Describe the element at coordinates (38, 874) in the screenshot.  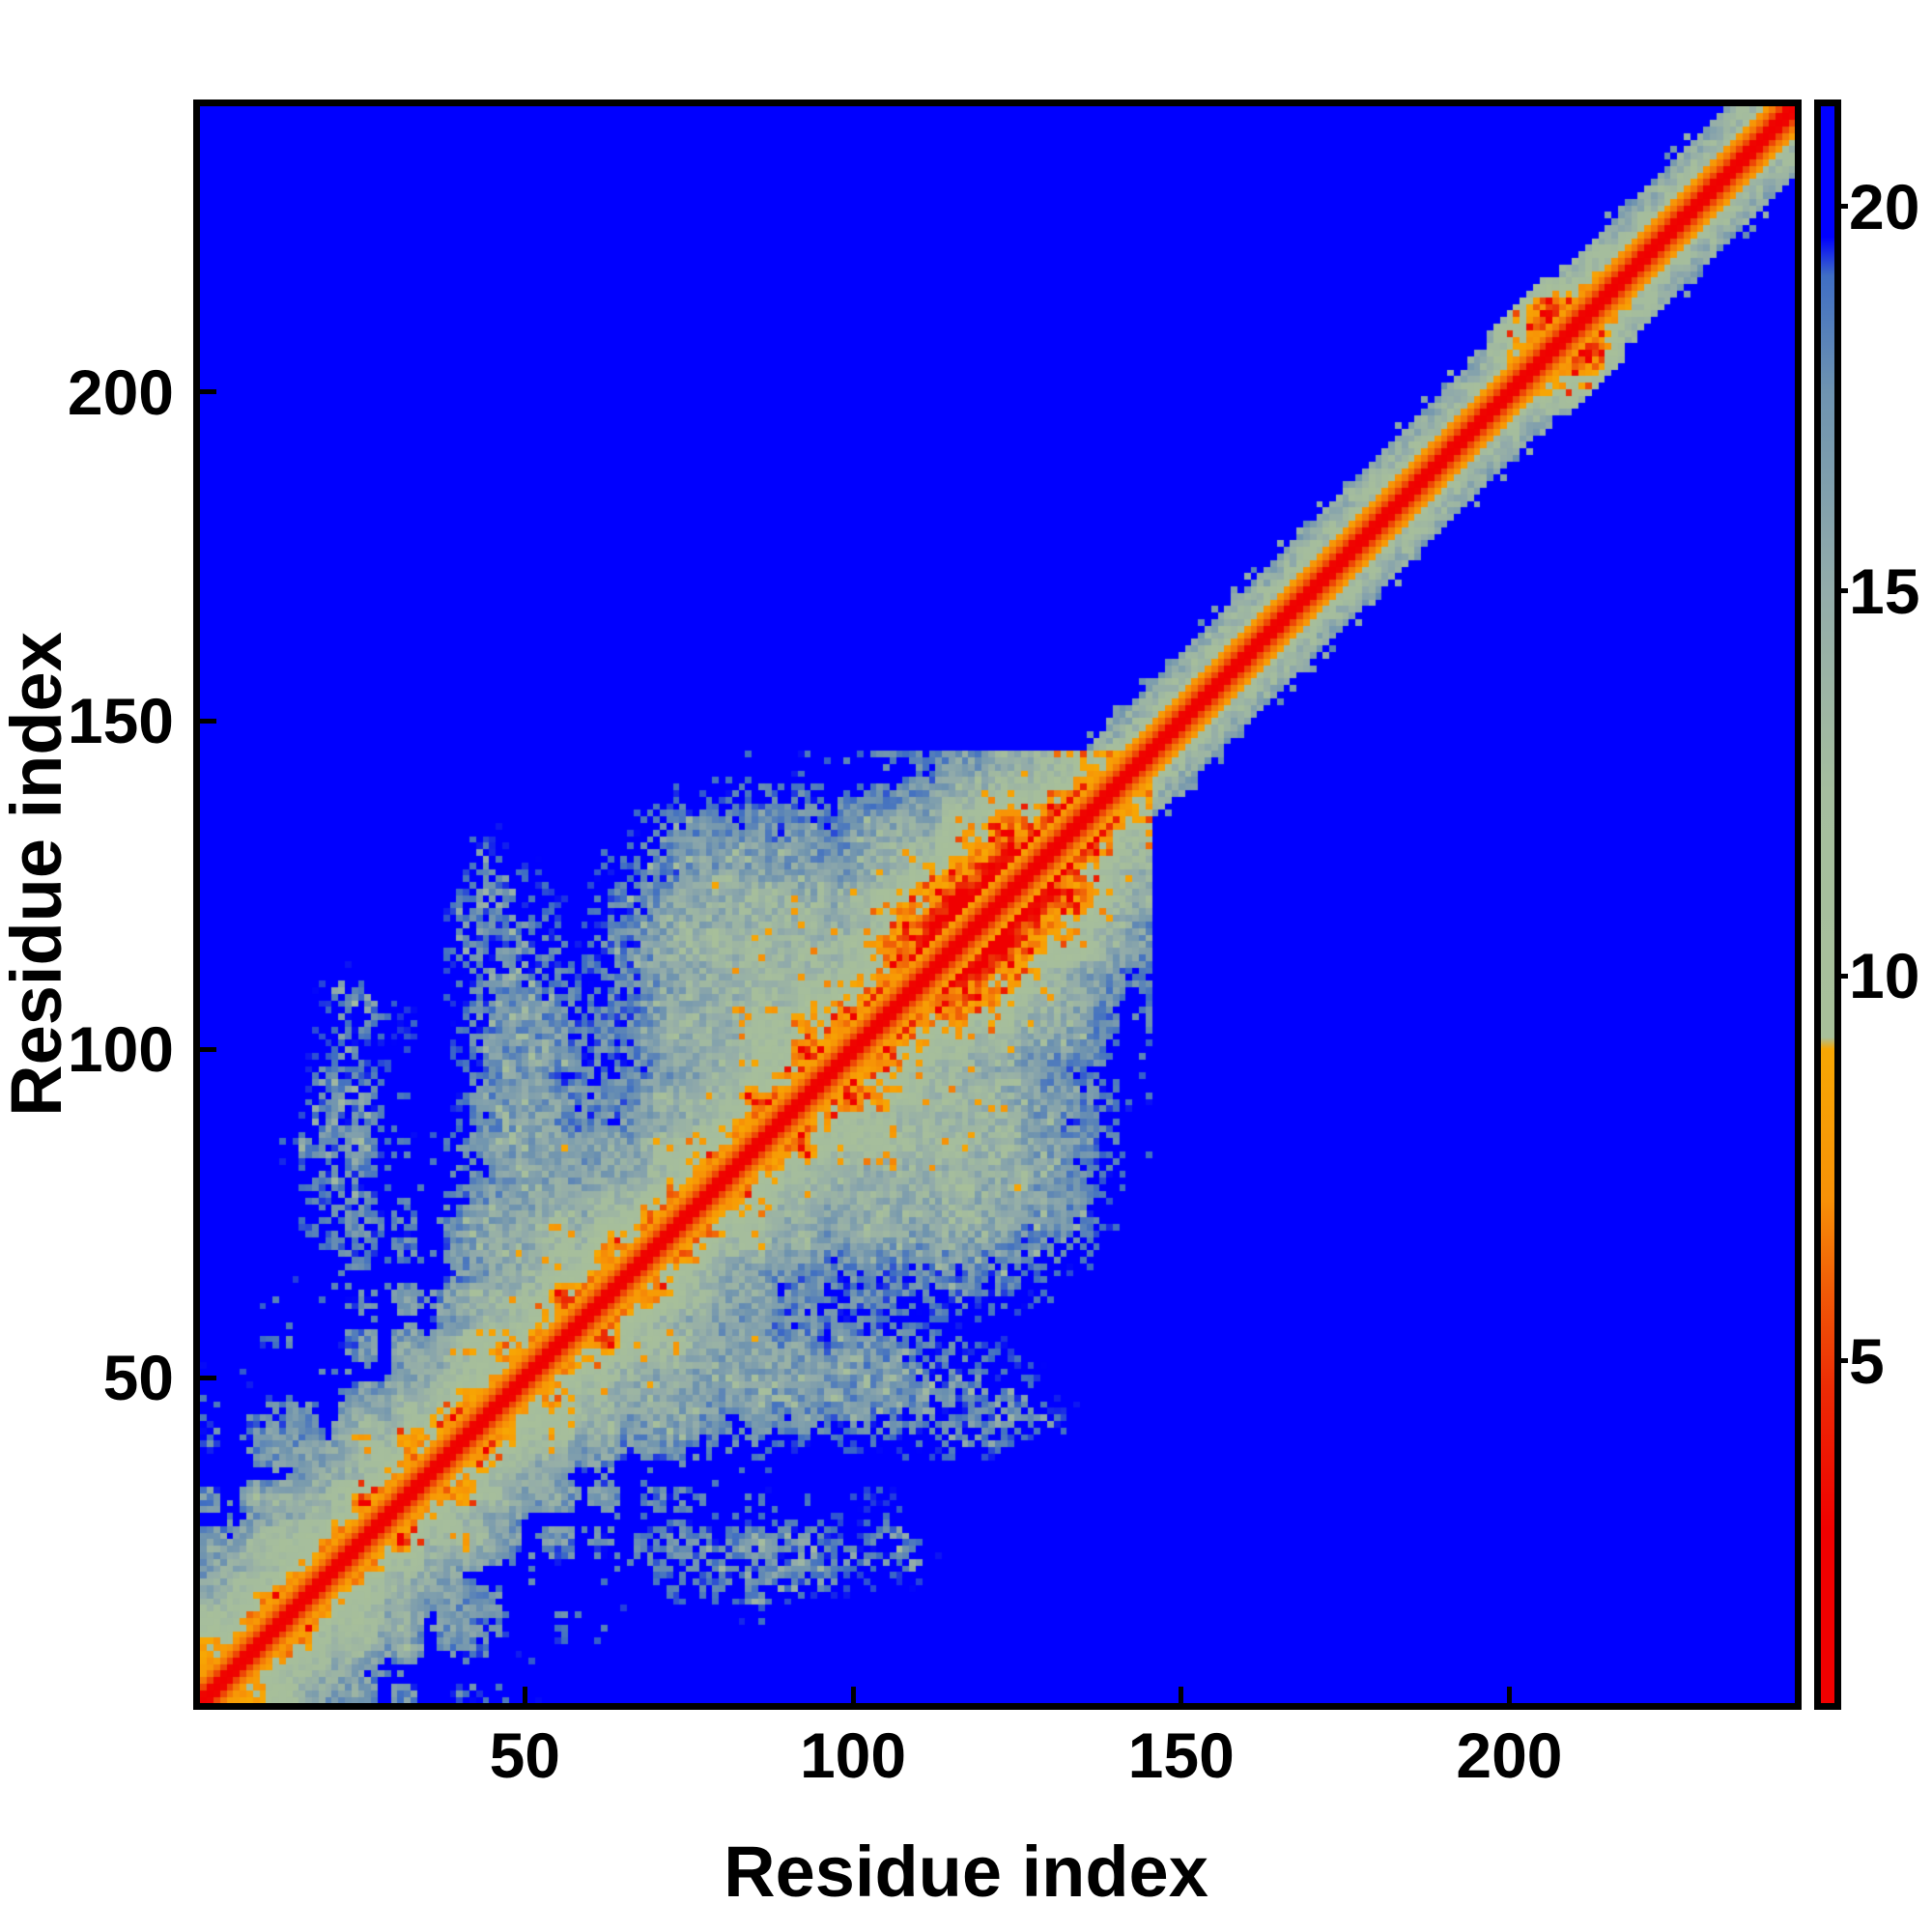
I see `y-axis-title: Residue index` at that location.